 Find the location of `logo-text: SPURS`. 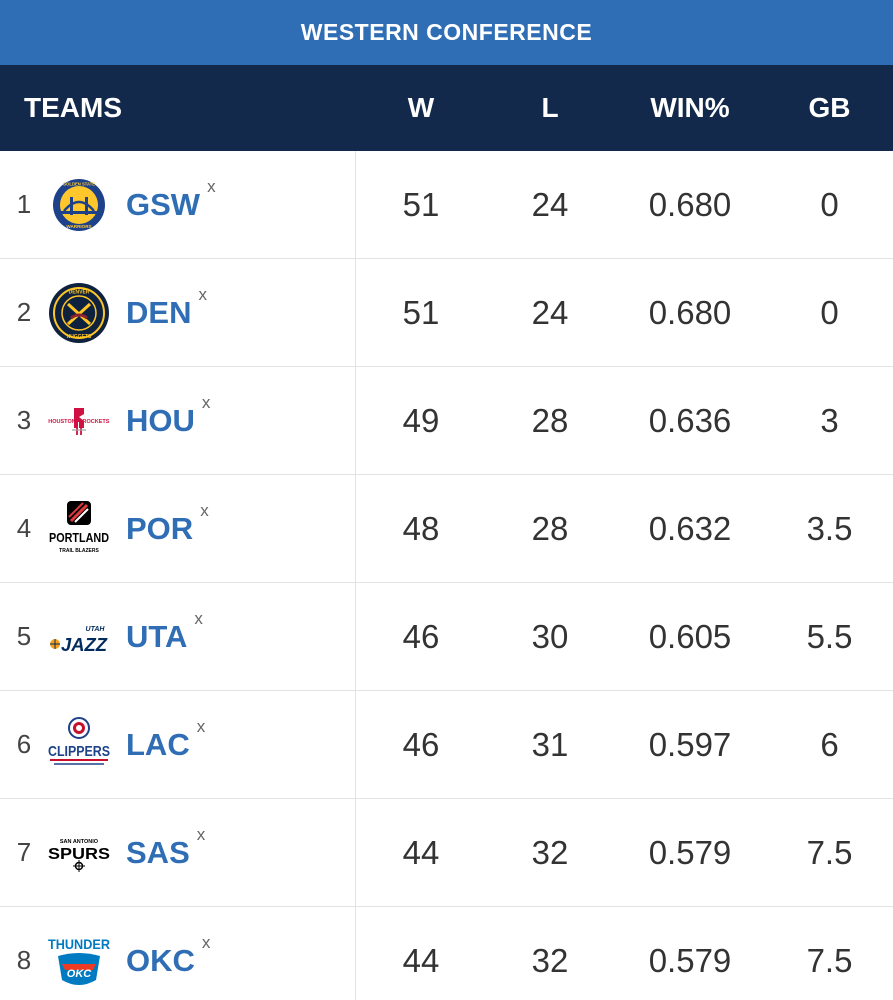

logo-text: SPURS is located at coordinates (79, 854).